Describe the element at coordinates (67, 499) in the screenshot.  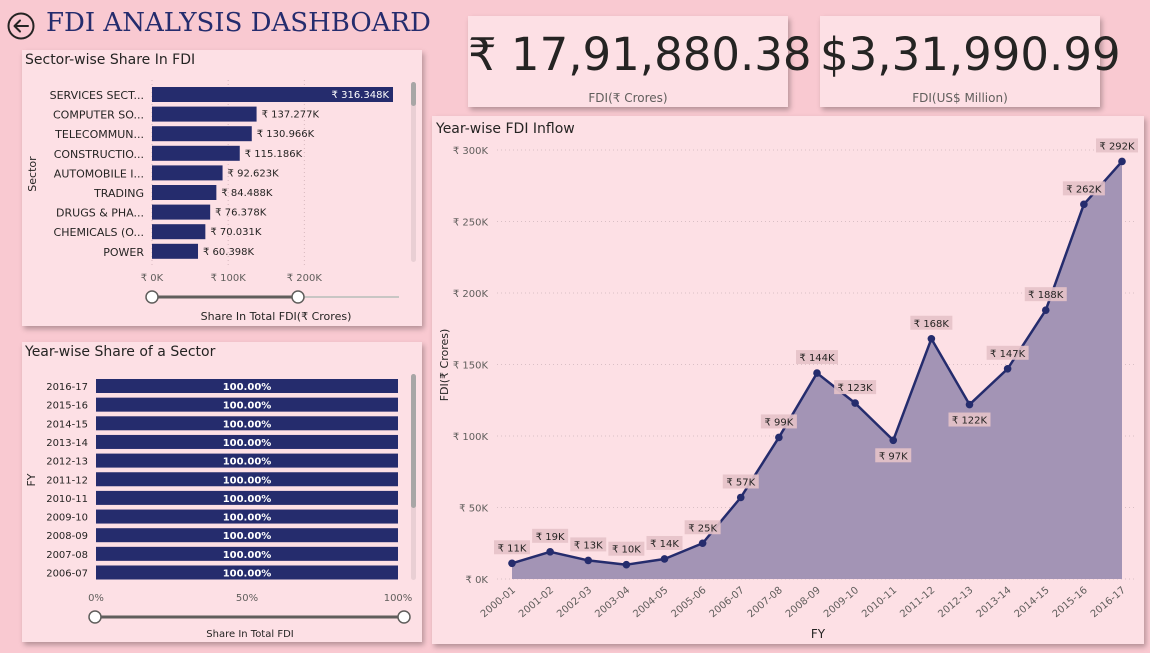
I see `fy-category-label: 2010-11` at that location.